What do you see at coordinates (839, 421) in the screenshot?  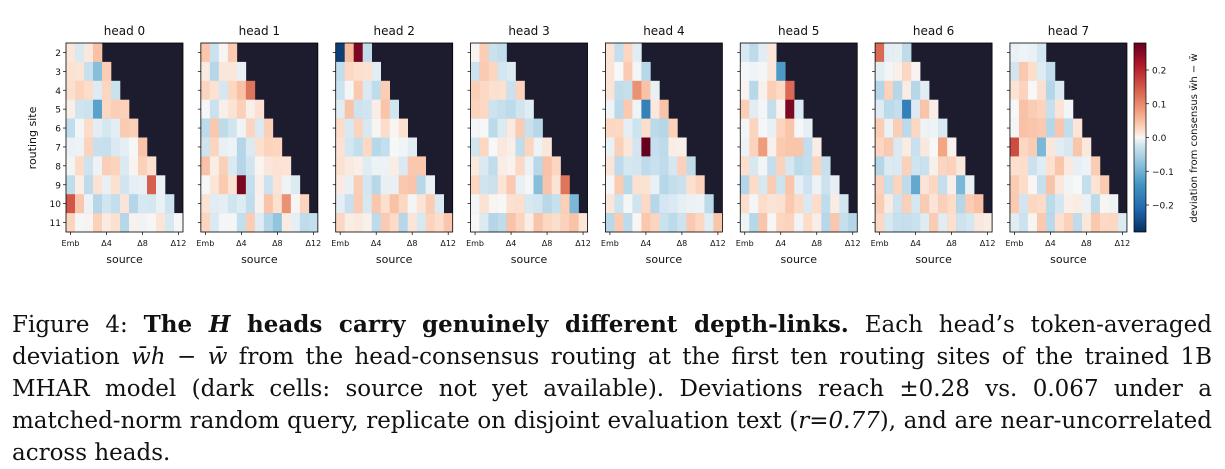 I see `caption-math-2: r=0.77` at bounding box center [839, 421].